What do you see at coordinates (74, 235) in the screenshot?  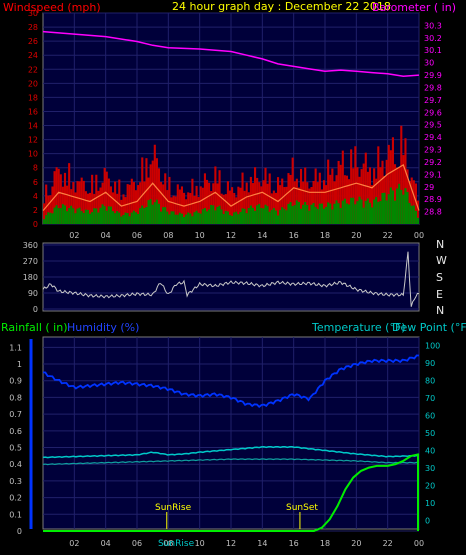 I see `wind-x-tick: 02` at bounding box center [74, 235].